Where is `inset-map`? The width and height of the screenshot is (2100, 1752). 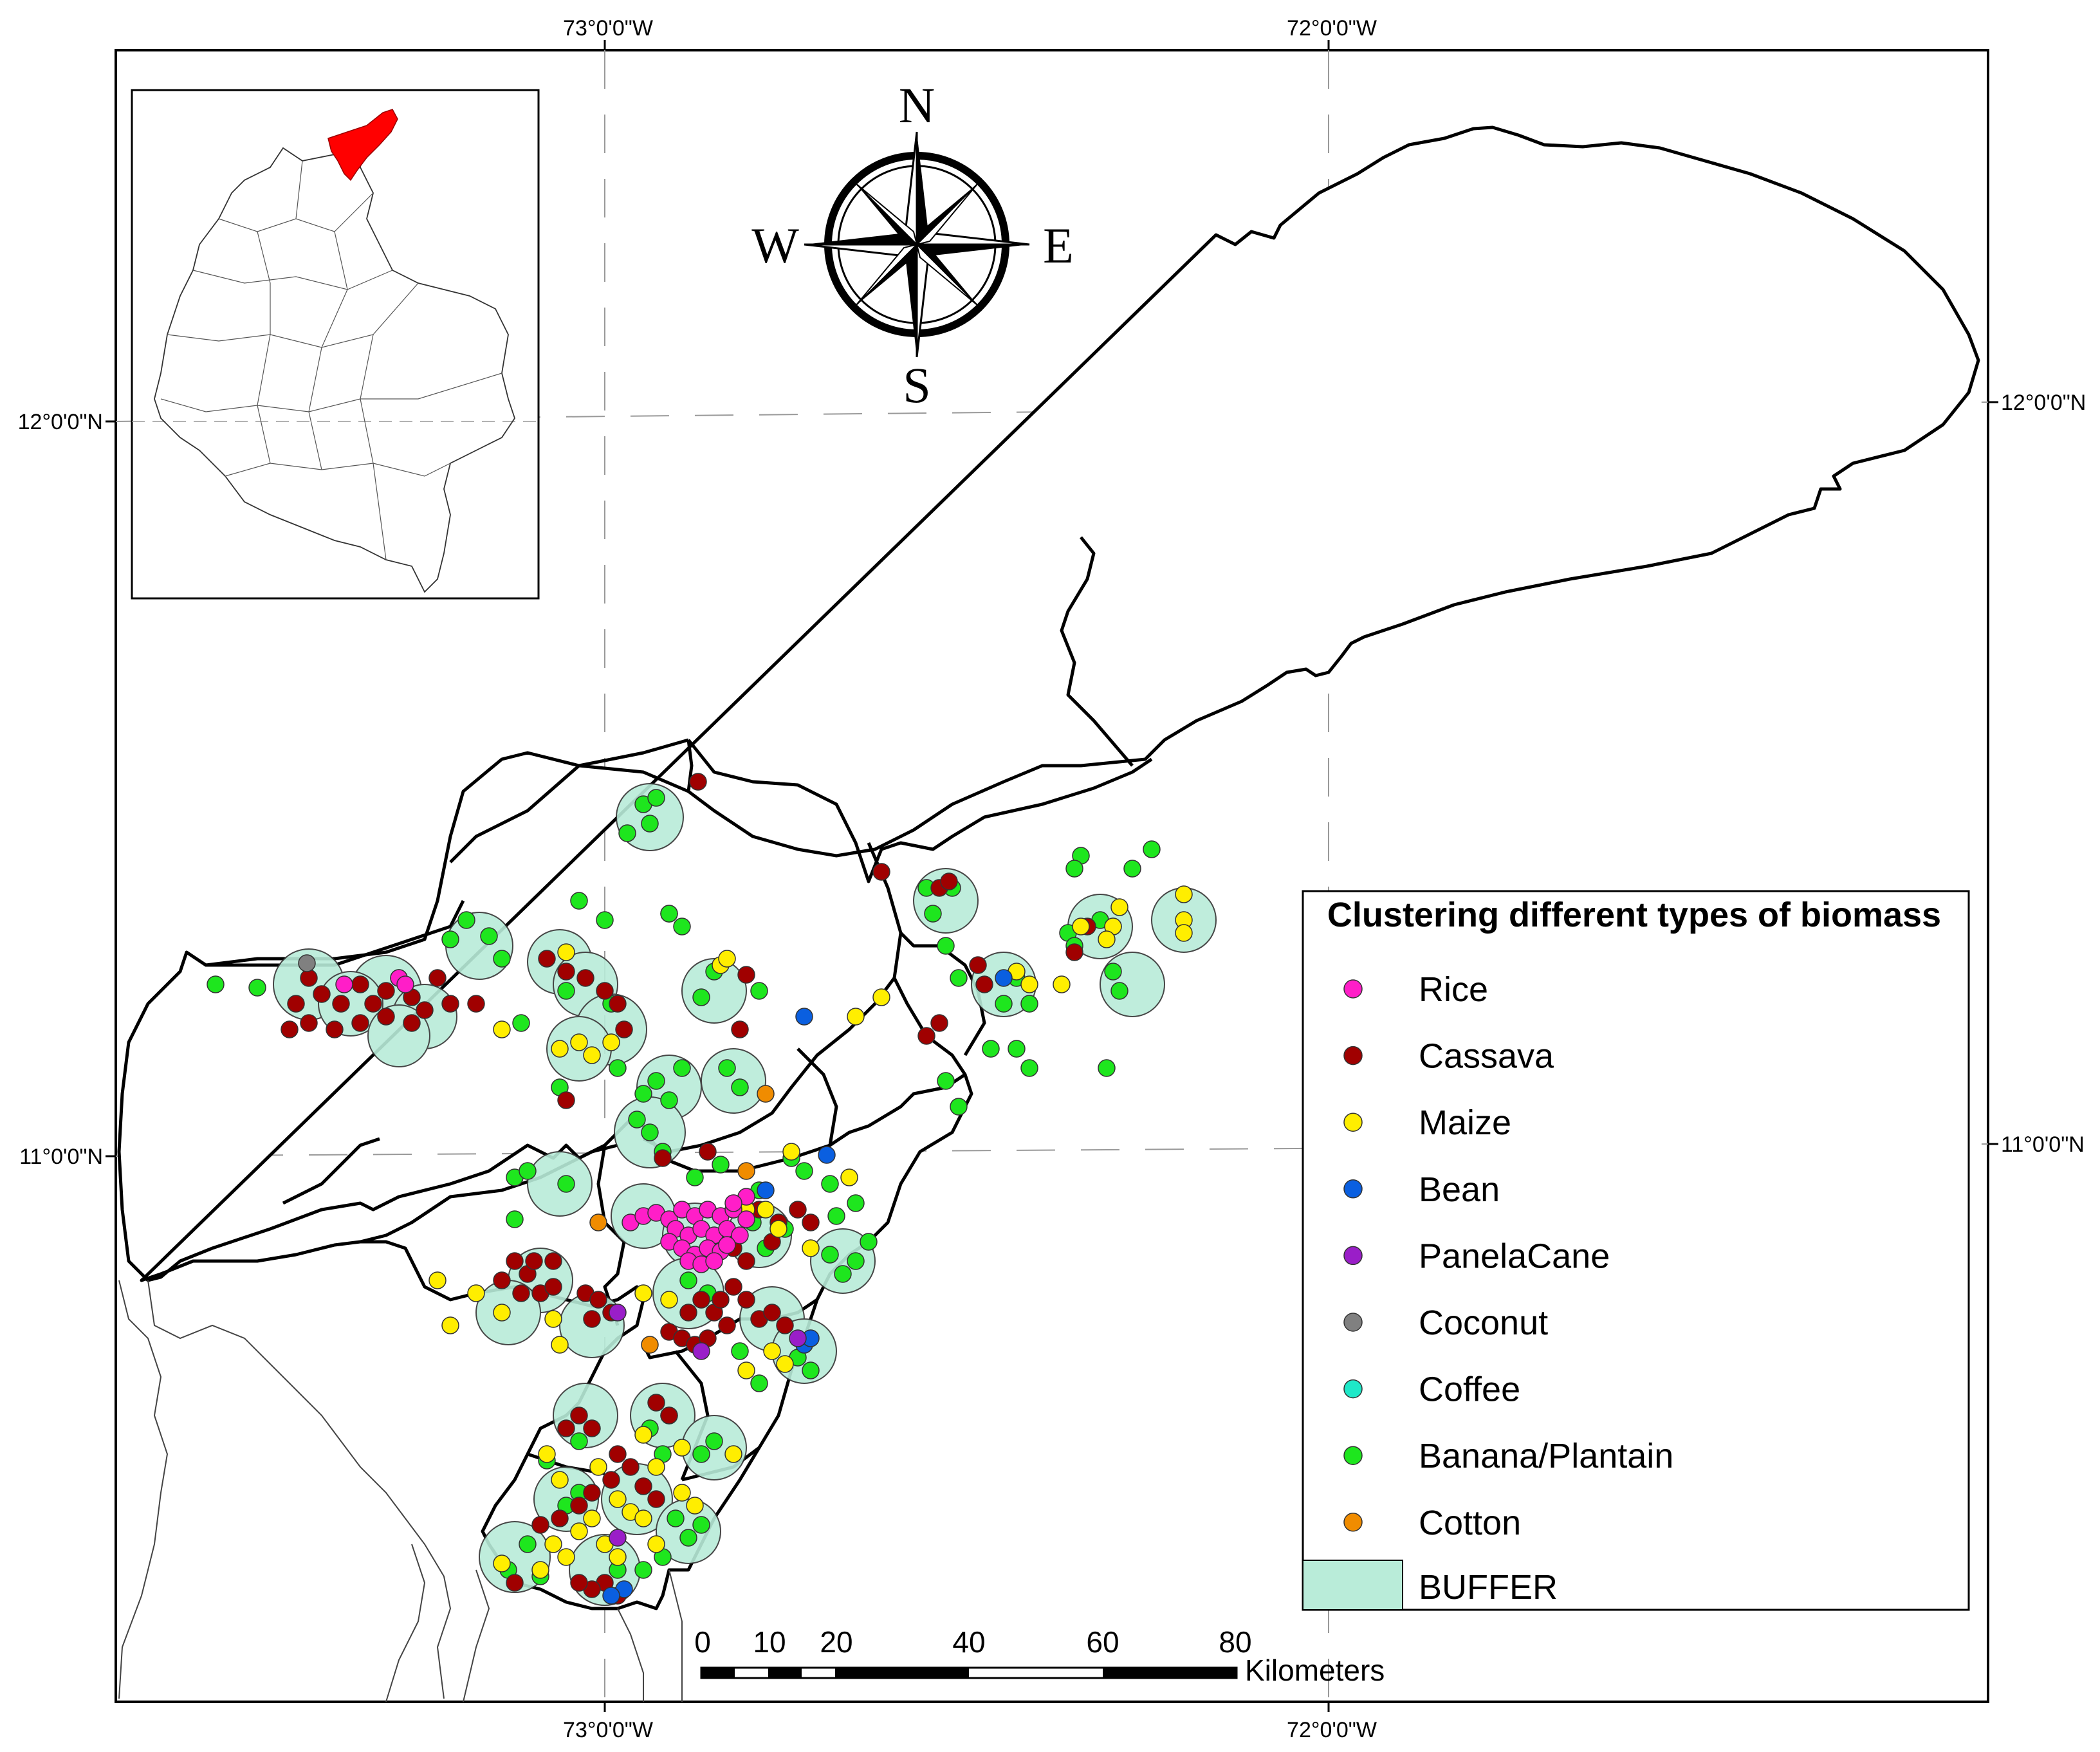 inset-map is located at coordinates (336, 344).